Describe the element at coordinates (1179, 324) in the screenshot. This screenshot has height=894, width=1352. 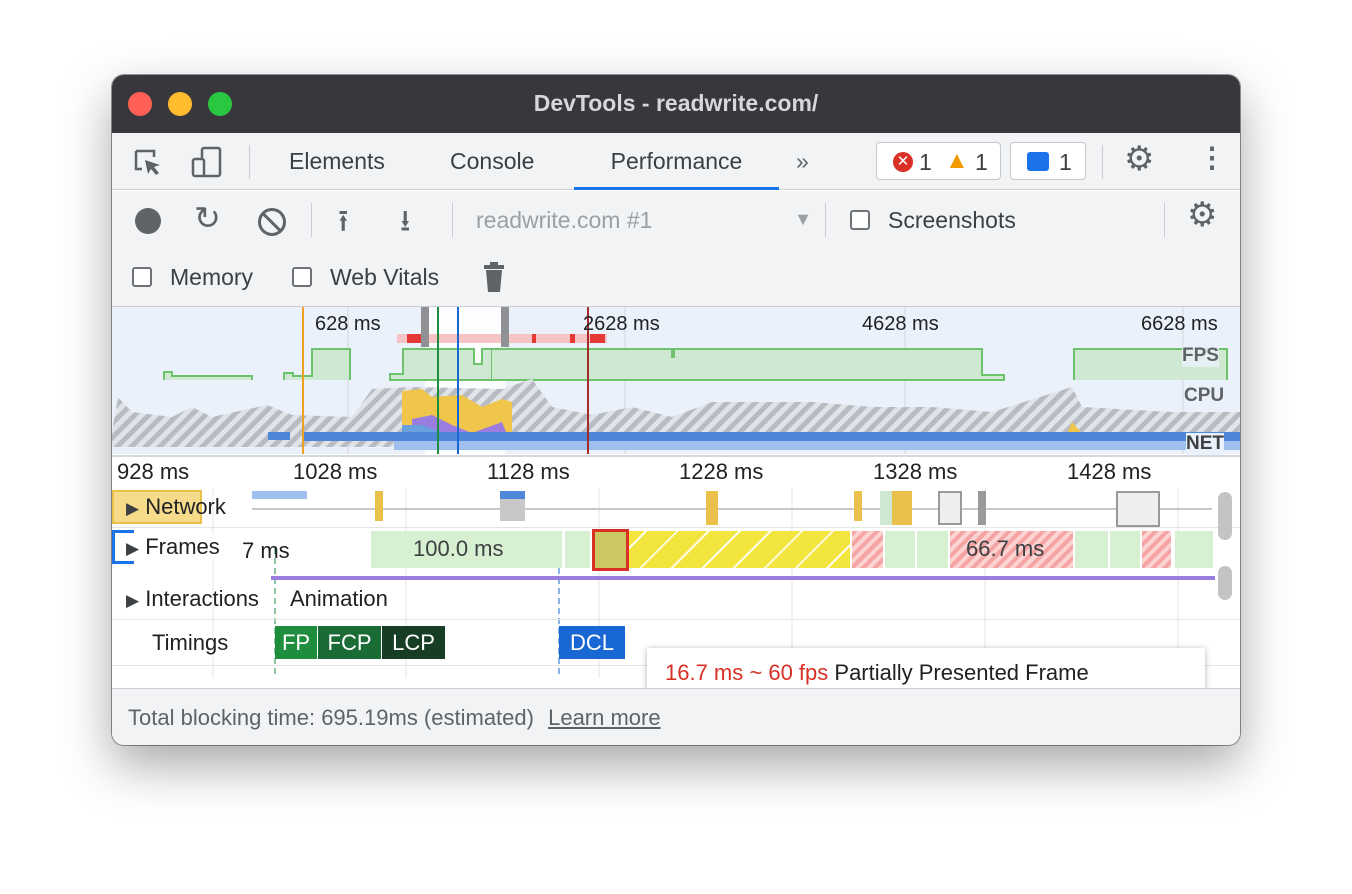
I see `overview-tick: 6628 ms` at that location.